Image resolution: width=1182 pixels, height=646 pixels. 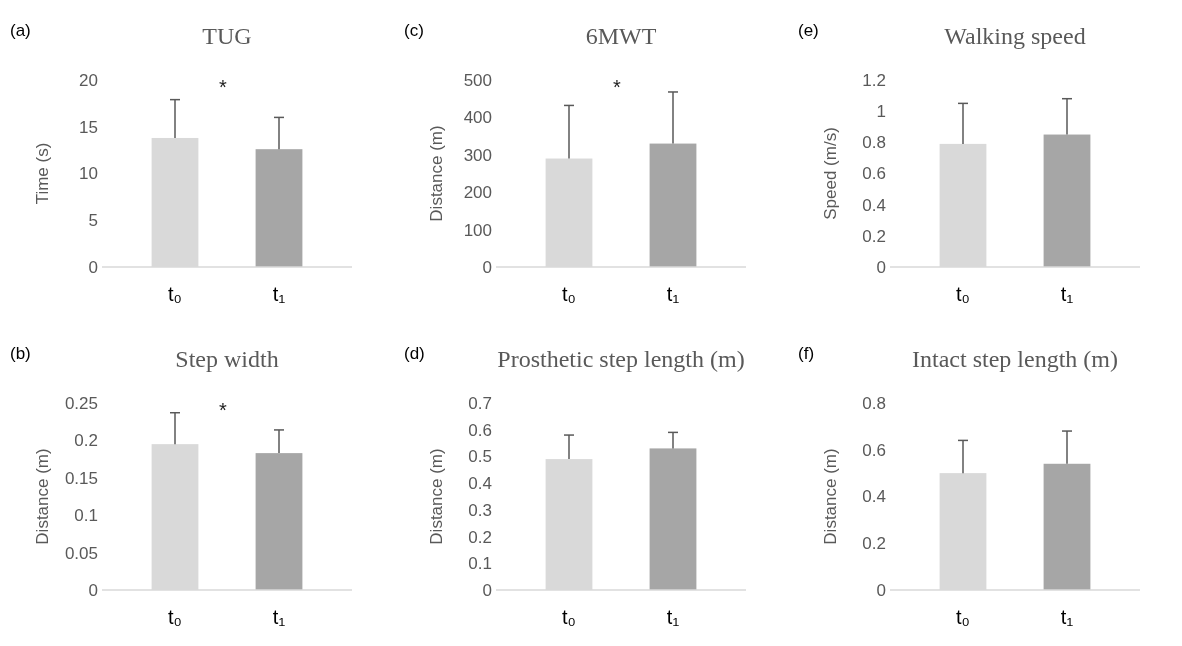 What do you see at coordinates (88, 174) in the screenshot?
I see `y-tick-label: 10` at bounding box center [88, 174].